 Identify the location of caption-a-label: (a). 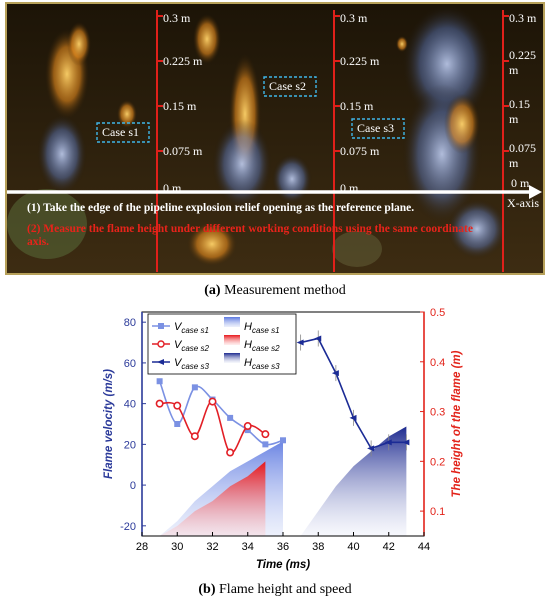
(212, 290).